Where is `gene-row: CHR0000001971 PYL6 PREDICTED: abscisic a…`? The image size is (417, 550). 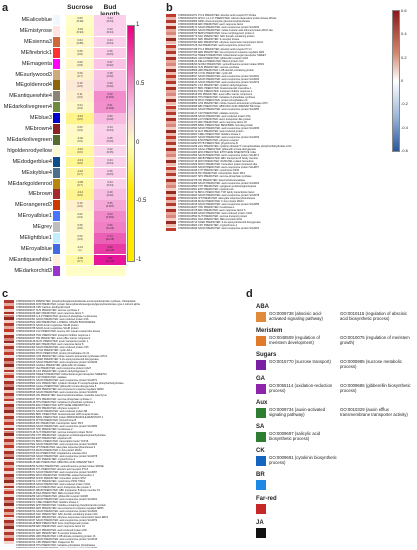 gene-row: CHR0000001971 PYL6 PREDICTED: abscisic a… is located at coordinates (217, 15).